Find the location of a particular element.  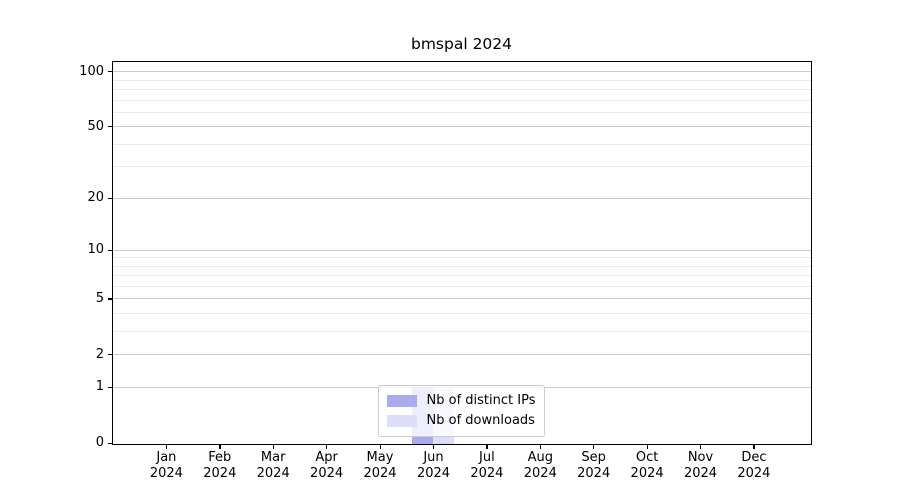

legend-item-distinct-ips: Nb of distinct IPs is located at coordinates (461, 401).